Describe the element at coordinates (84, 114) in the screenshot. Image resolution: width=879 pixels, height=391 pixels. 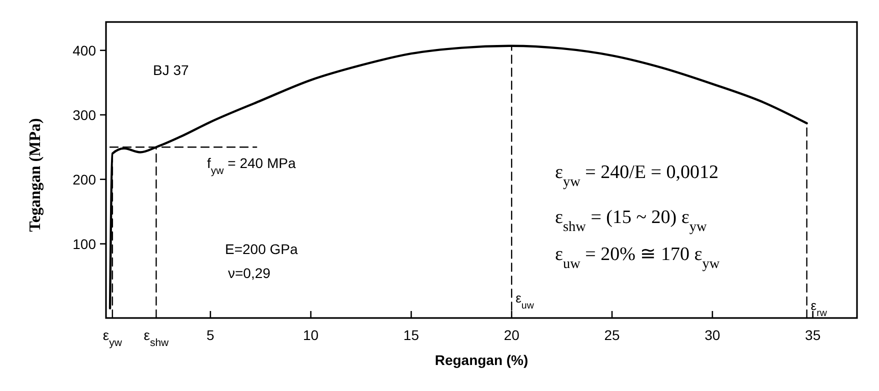
I see `y-tick-label: 300` at that location.